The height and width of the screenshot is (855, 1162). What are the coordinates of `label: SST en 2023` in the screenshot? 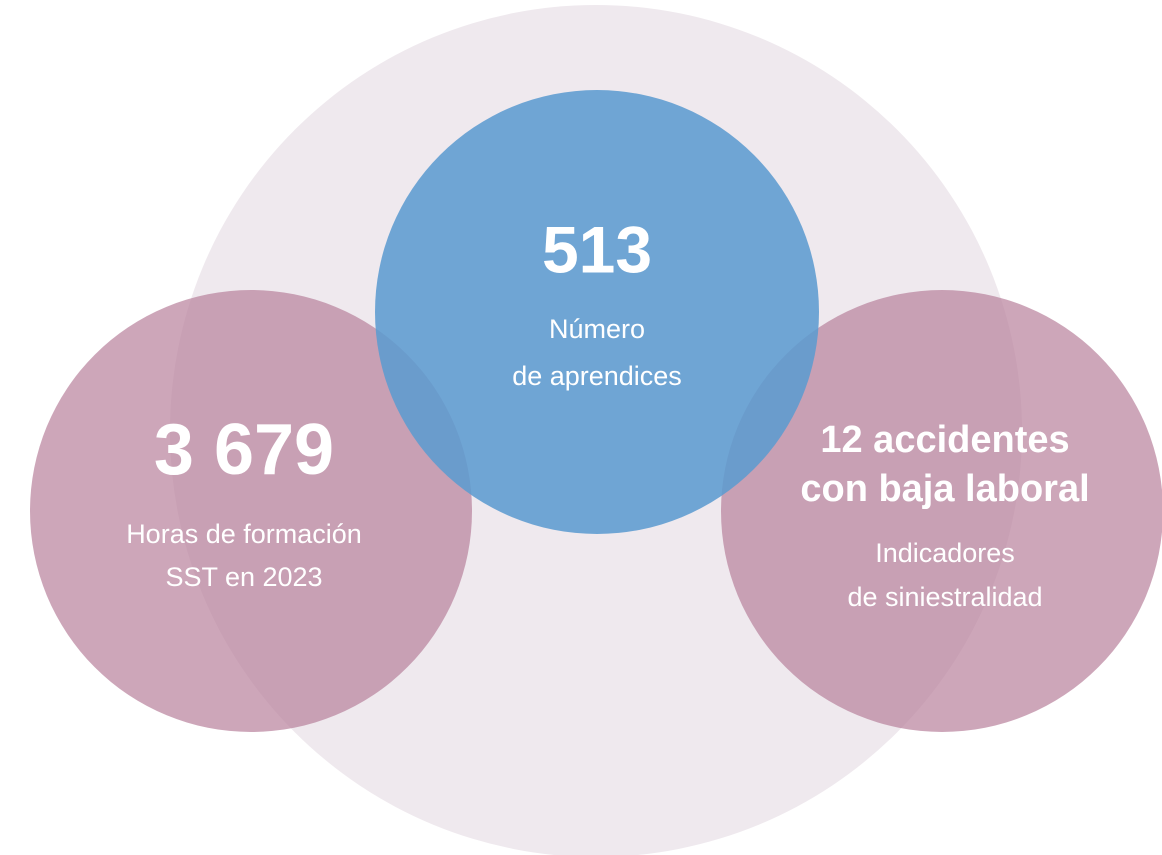 It's located at (243, 577).